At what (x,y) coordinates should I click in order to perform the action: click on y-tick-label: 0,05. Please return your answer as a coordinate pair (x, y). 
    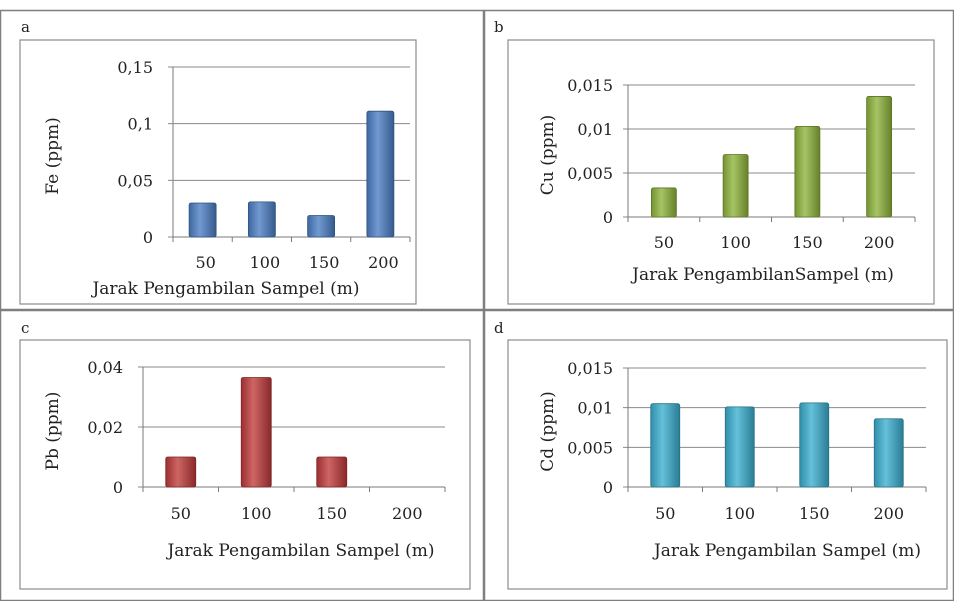
    Looking at the image, I should click on (135, 180).